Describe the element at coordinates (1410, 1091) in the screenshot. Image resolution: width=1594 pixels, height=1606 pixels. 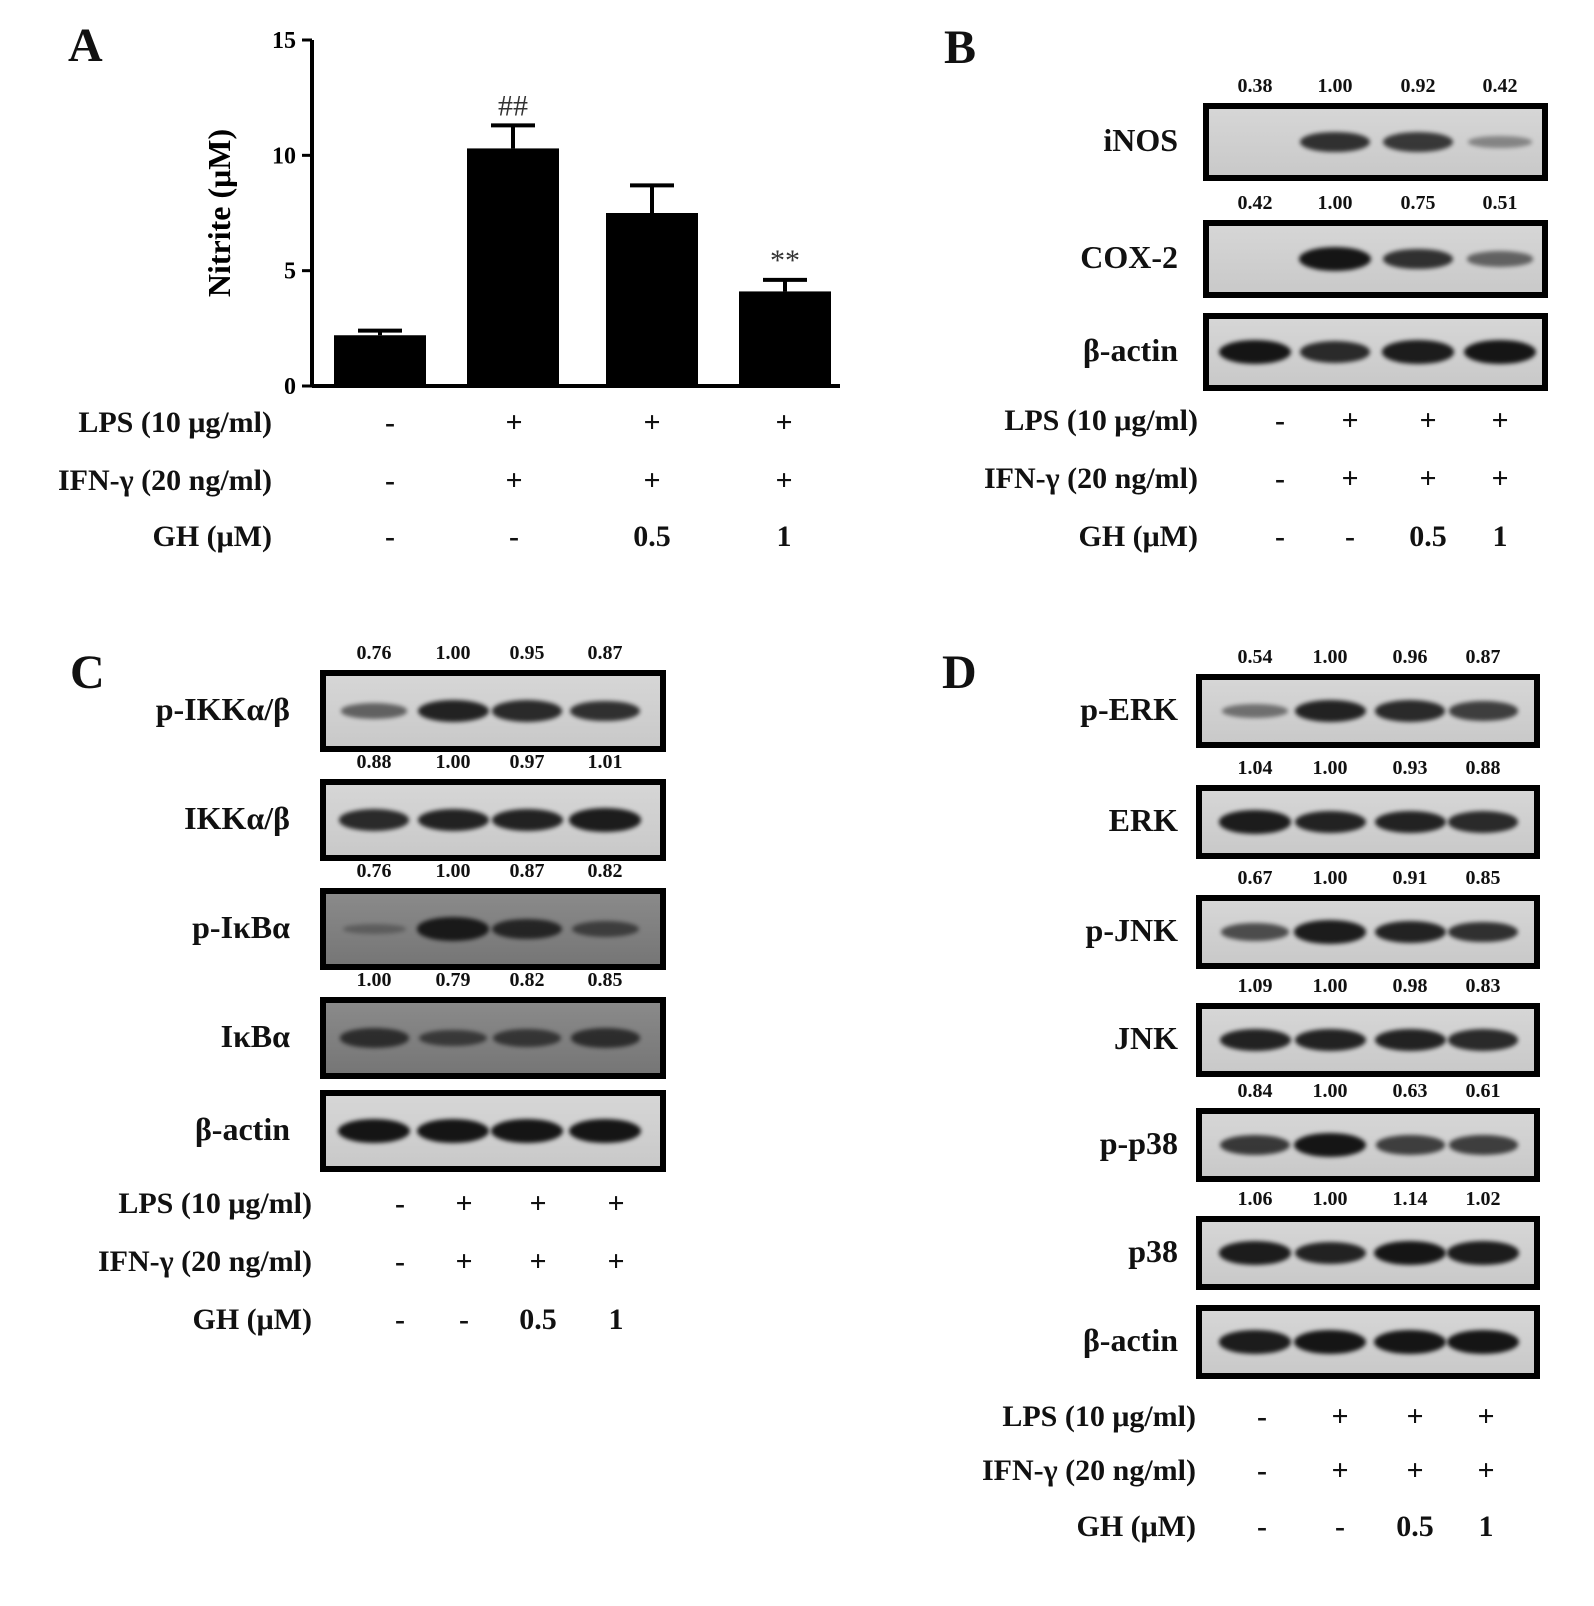
I see `band-density-value: 0.63` at that location.